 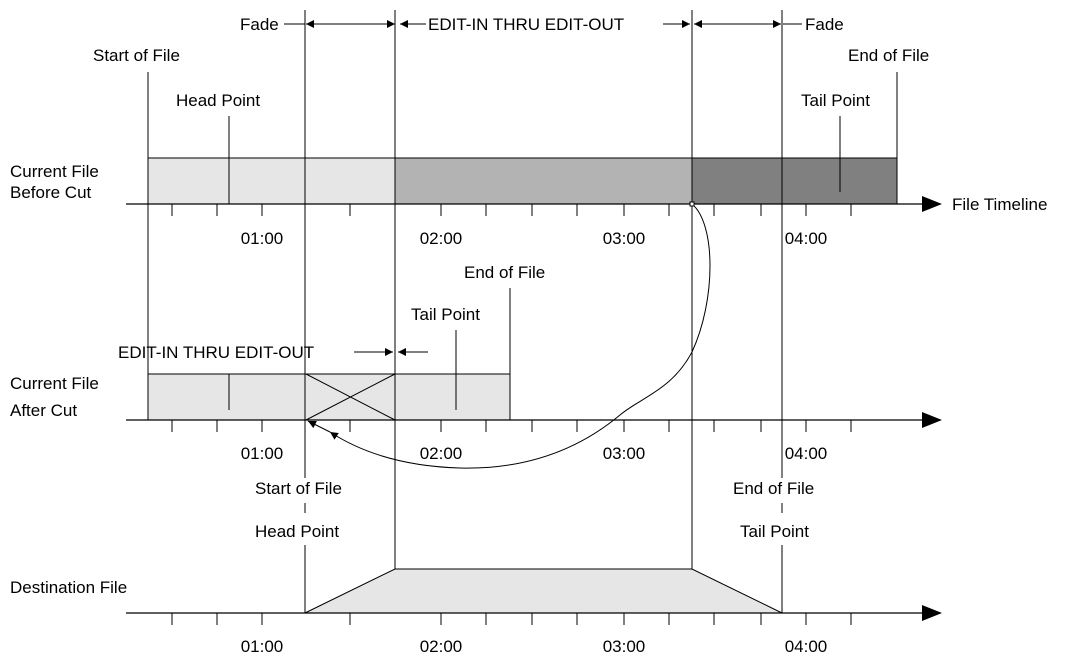 I want to click on after-edit-range-label: EDIT-IN THRU EDIT-OUT, so click(x=216, y=352).